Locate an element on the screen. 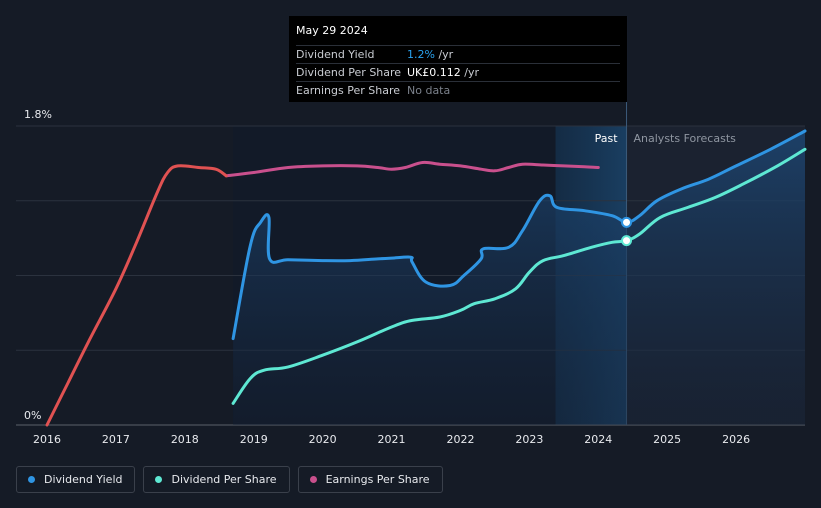 The height and width of the screenshot is (508, 821). earnings-per-share-earlier-line is located at coordinates (136, 295).